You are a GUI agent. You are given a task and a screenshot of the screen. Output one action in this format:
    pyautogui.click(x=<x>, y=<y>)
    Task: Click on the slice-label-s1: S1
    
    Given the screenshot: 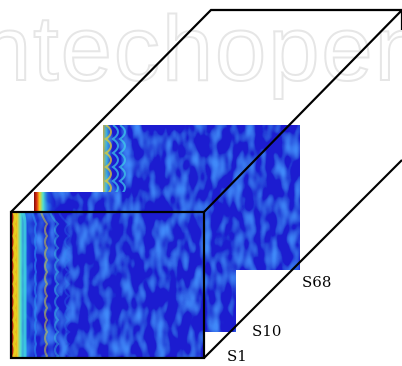 What is the action you would take?
    pyautogui.click(x=237, y=356)
    